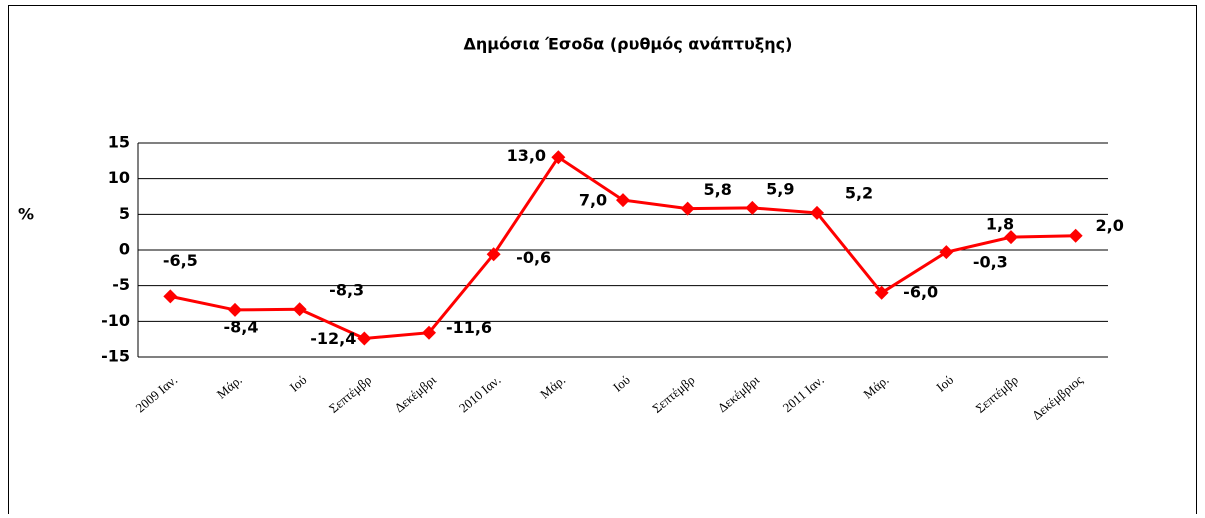  Describe the element at coordinates (533, 257) in the screenshot. I see `data-label: -0,6` at that location.